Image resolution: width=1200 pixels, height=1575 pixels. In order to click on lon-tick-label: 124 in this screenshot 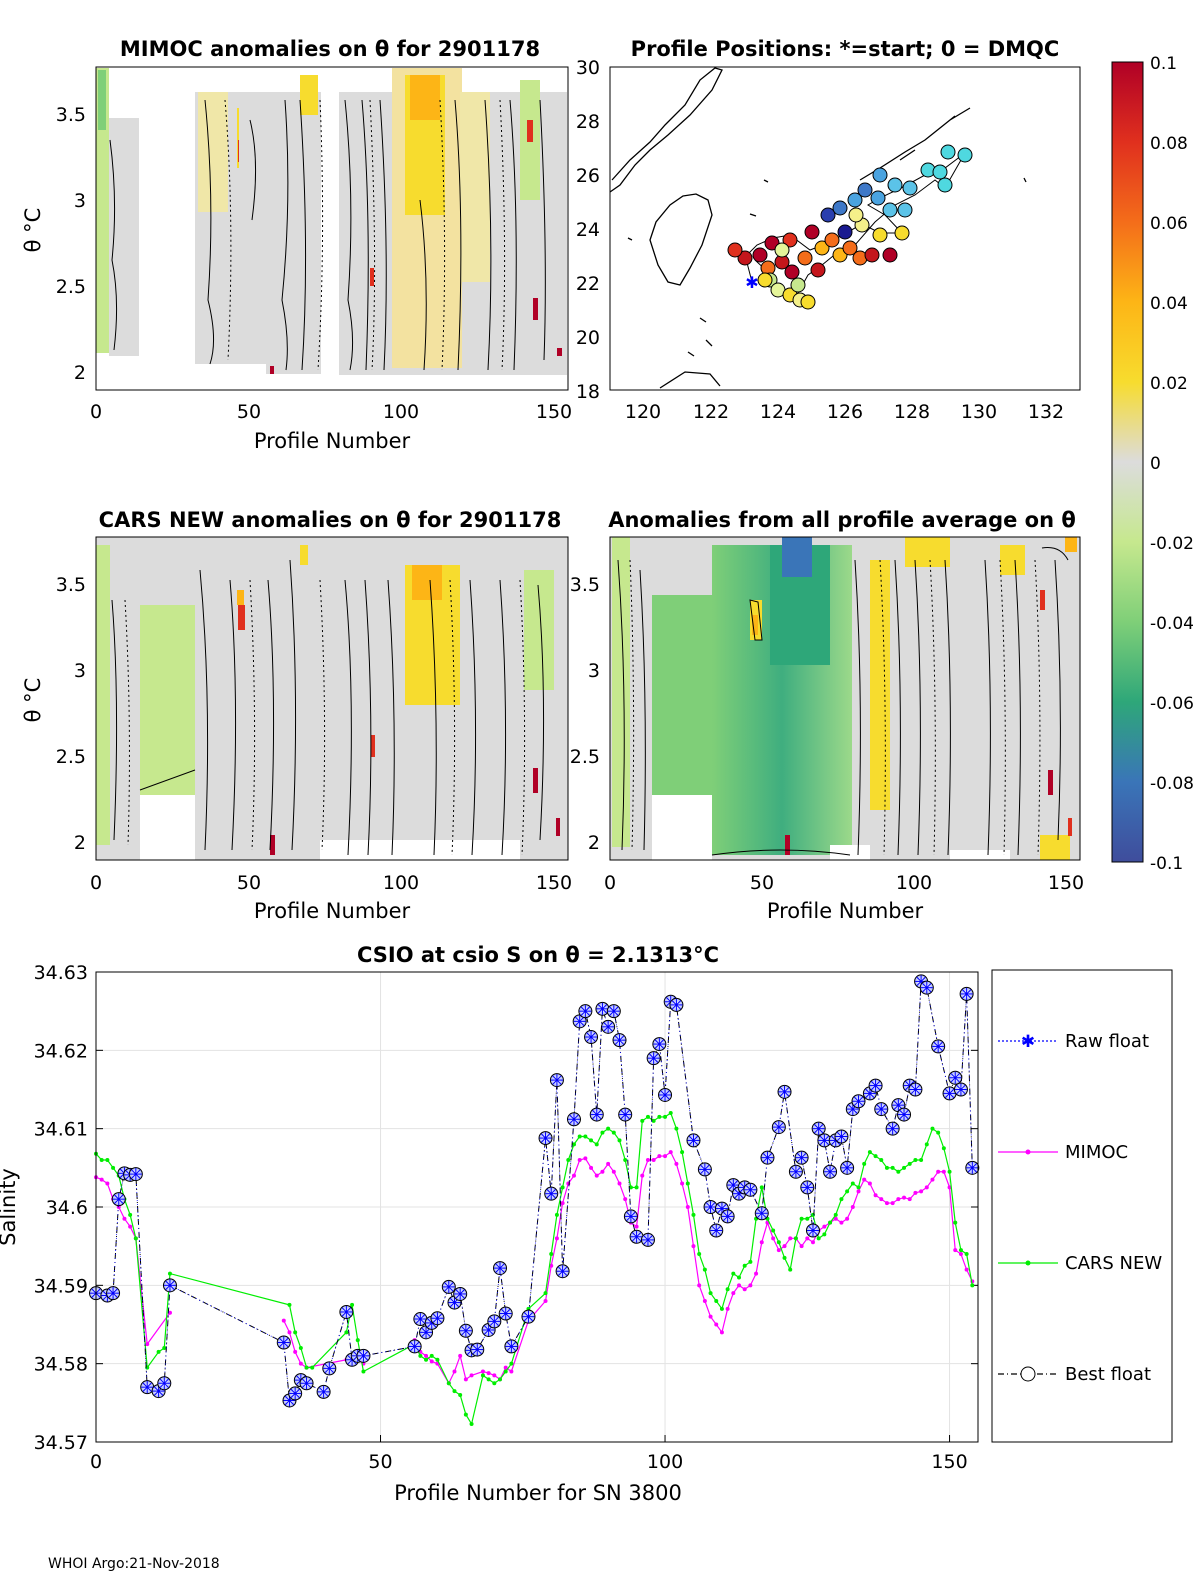, I will do `click(778, 412)`.